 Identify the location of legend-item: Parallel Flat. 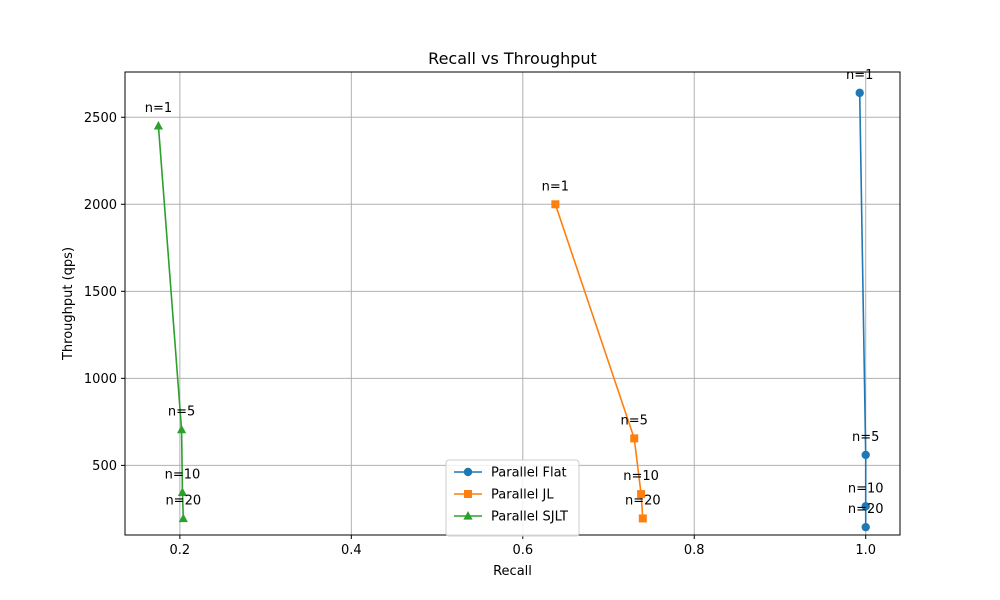
(510, 473).